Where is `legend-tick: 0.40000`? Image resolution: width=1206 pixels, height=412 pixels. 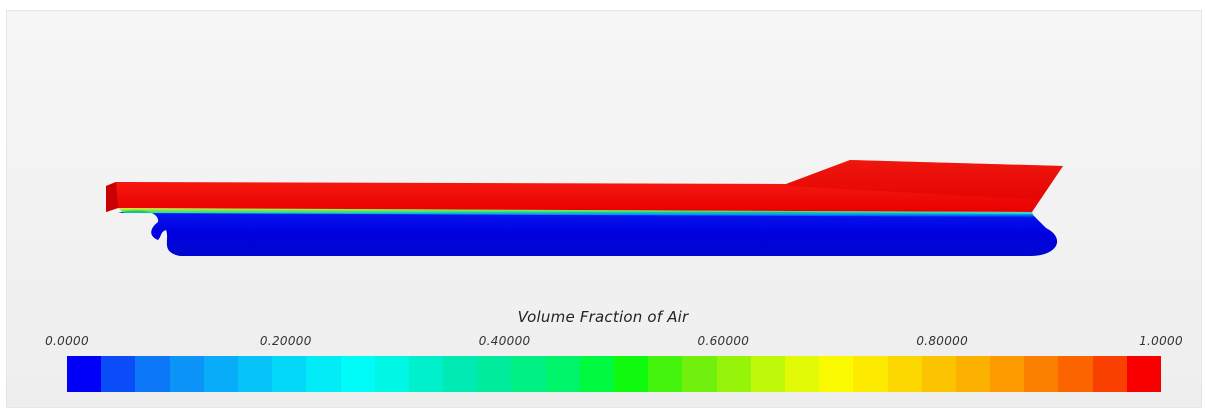
legend-tick: 0.40000 is located at coordinates (504, 341).